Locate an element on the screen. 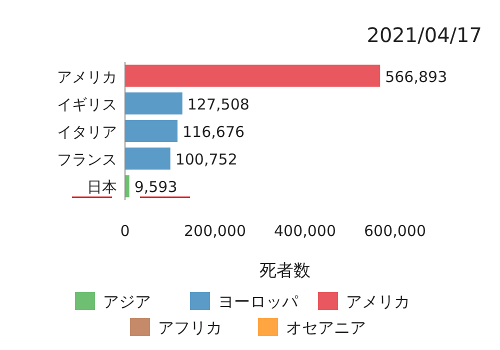  y-tick-label: 日本 is located at coordinates (102, 187).